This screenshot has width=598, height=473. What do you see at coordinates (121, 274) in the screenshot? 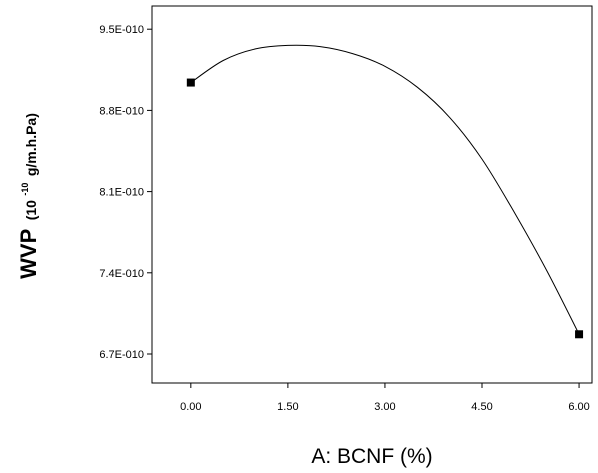
I see `y-tick-label: 7.4E-010` at bounding box center [121, 274].